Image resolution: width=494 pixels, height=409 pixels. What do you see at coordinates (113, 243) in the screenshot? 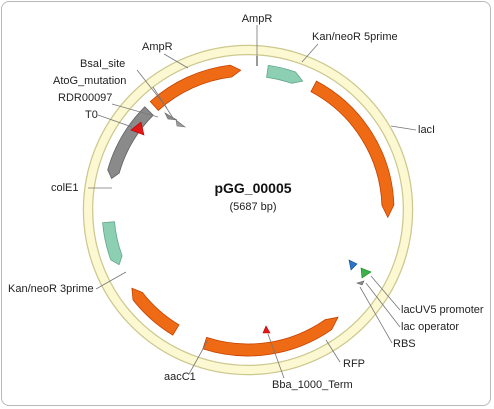
I see `kan-3prime-arrow` at bounding box center [113, 243].